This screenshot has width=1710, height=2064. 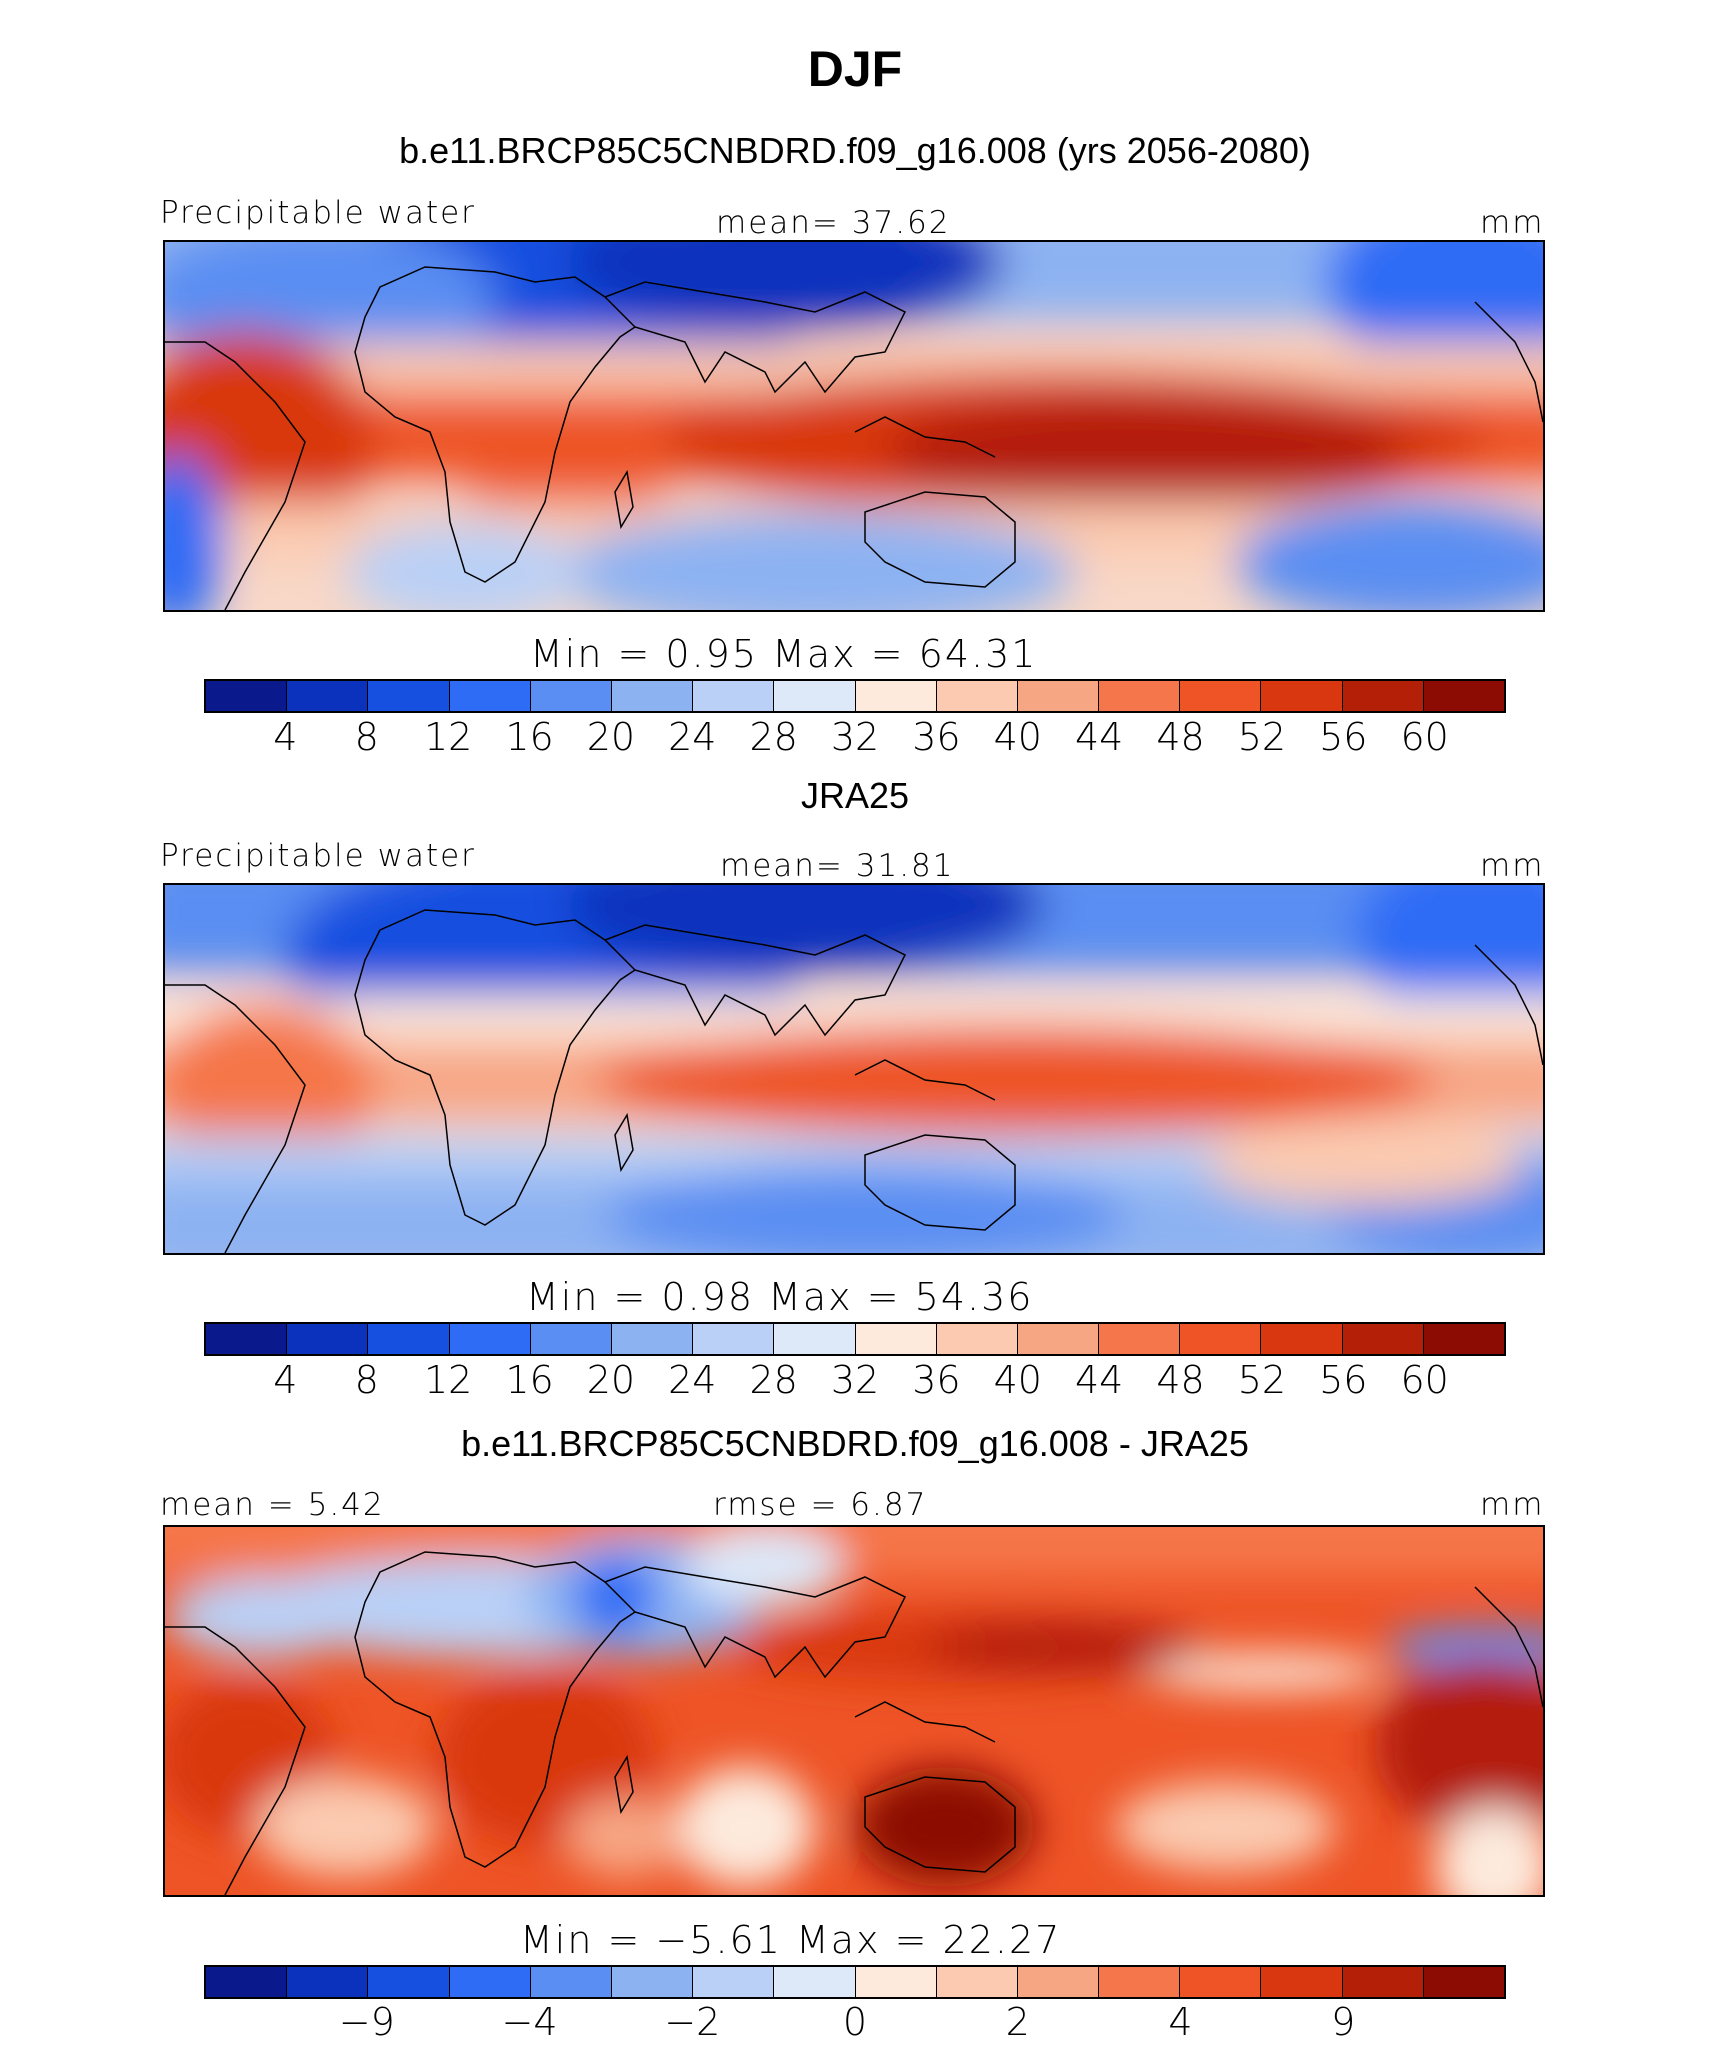 What do you see at coordinates (854, 1711) in the screenshot?
I see `panel-3-map` at bounding box center [854, 1711].